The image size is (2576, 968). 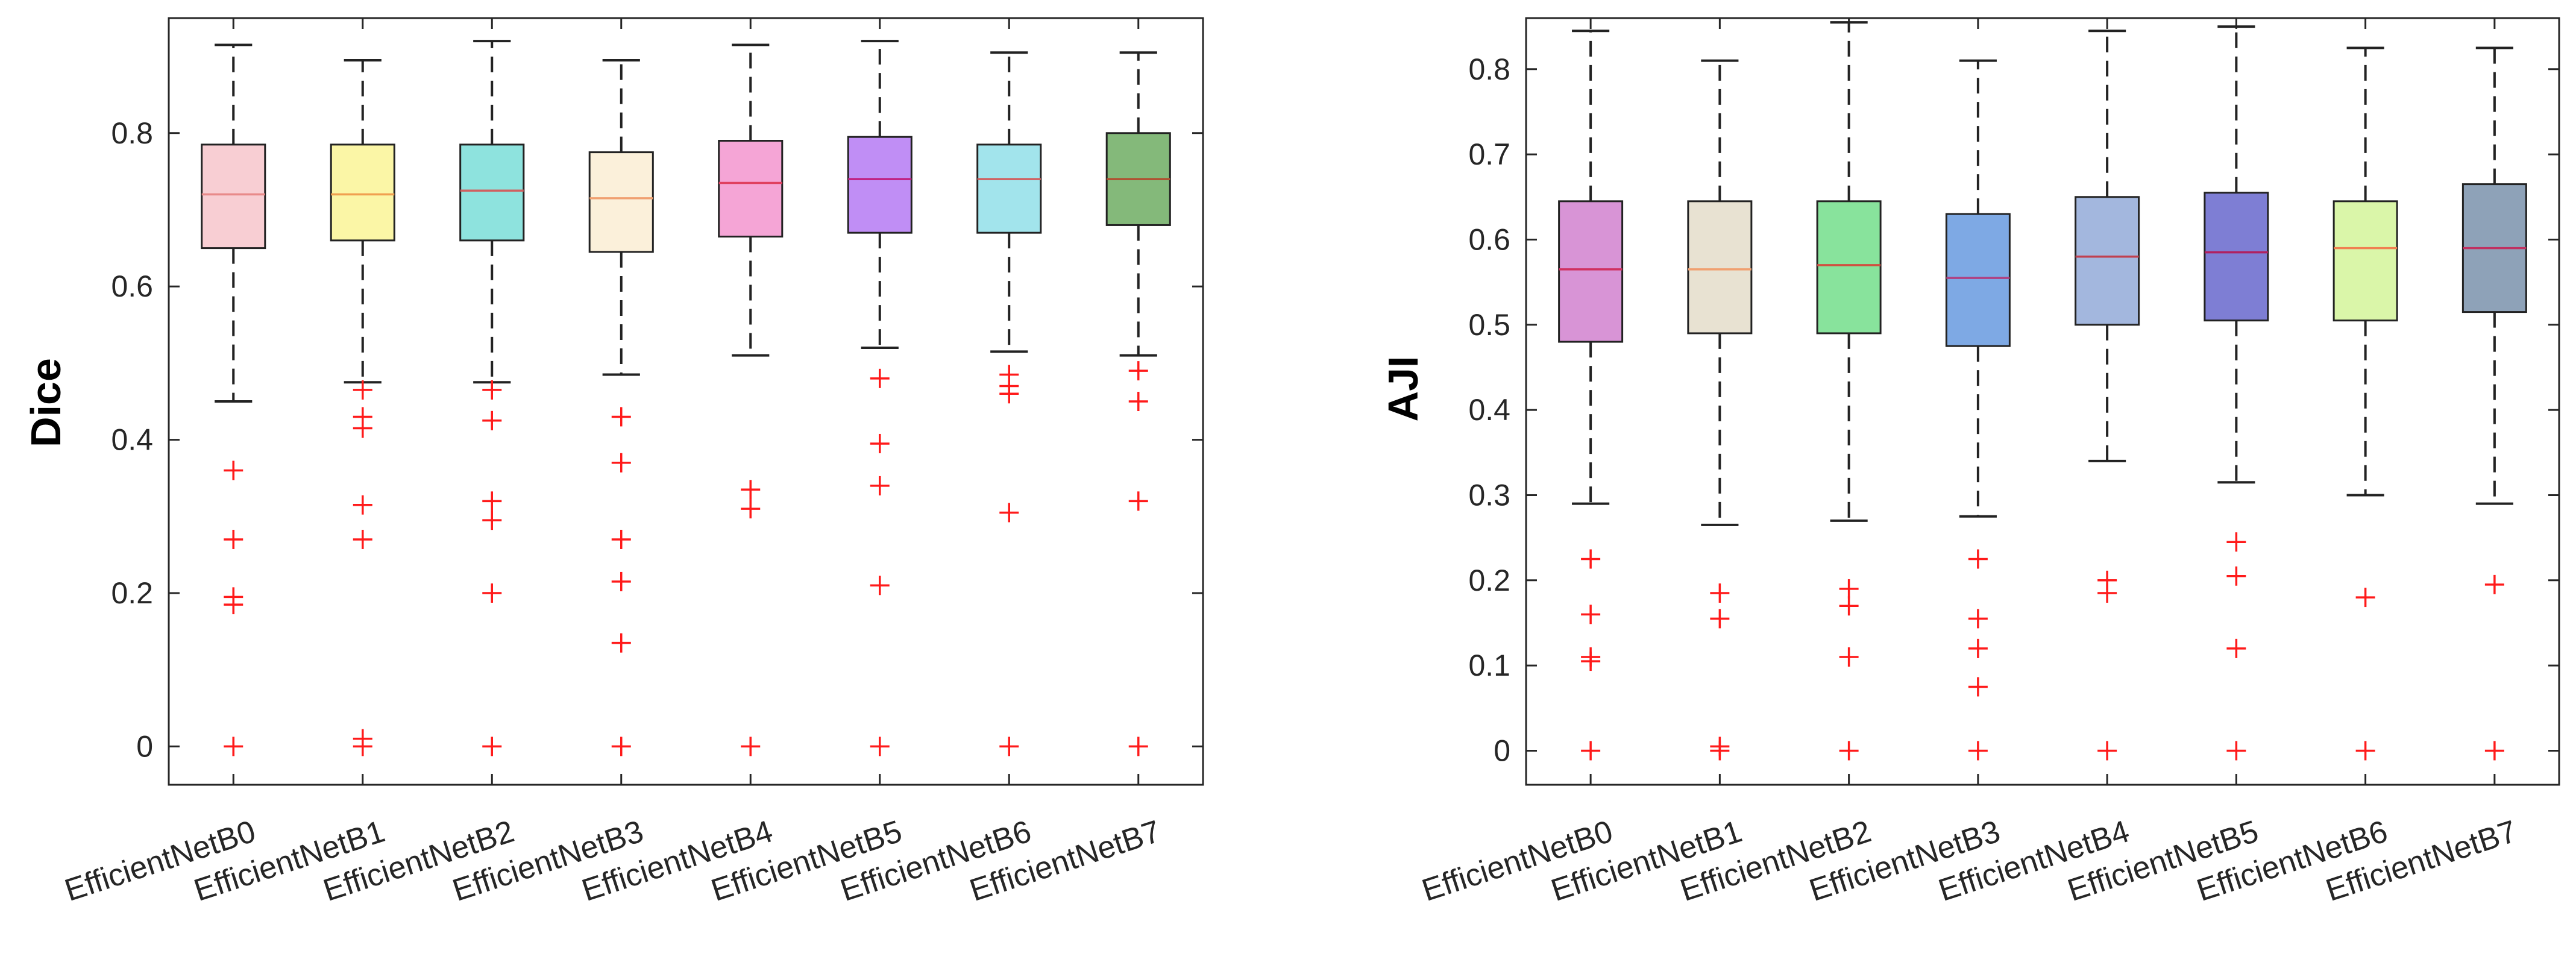 I want to click on dice-y-tick-label: 0.8, so click(x=132, y=133).